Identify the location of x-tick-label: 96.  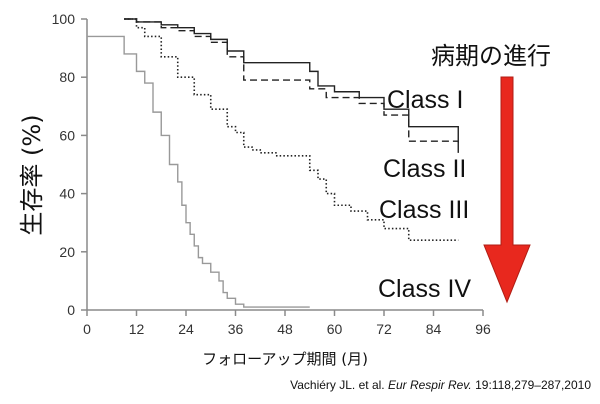
(483, 329).